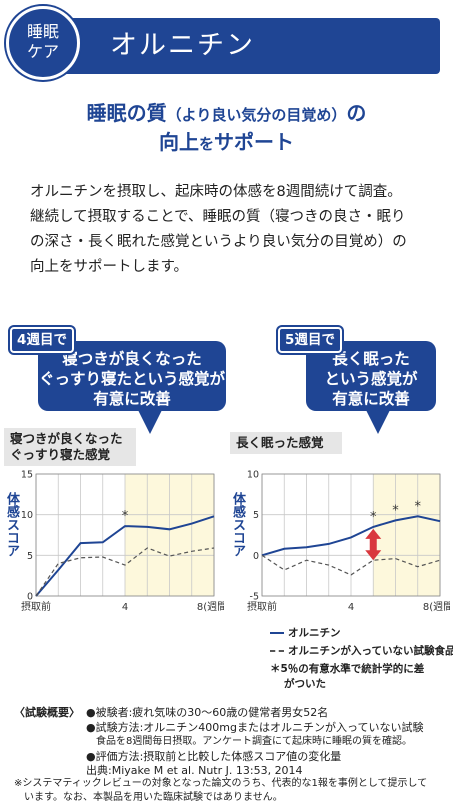 The width and height of the screenshot is (453, 807). I want to click on legend-note-line2: がついた, so click(305, 684).